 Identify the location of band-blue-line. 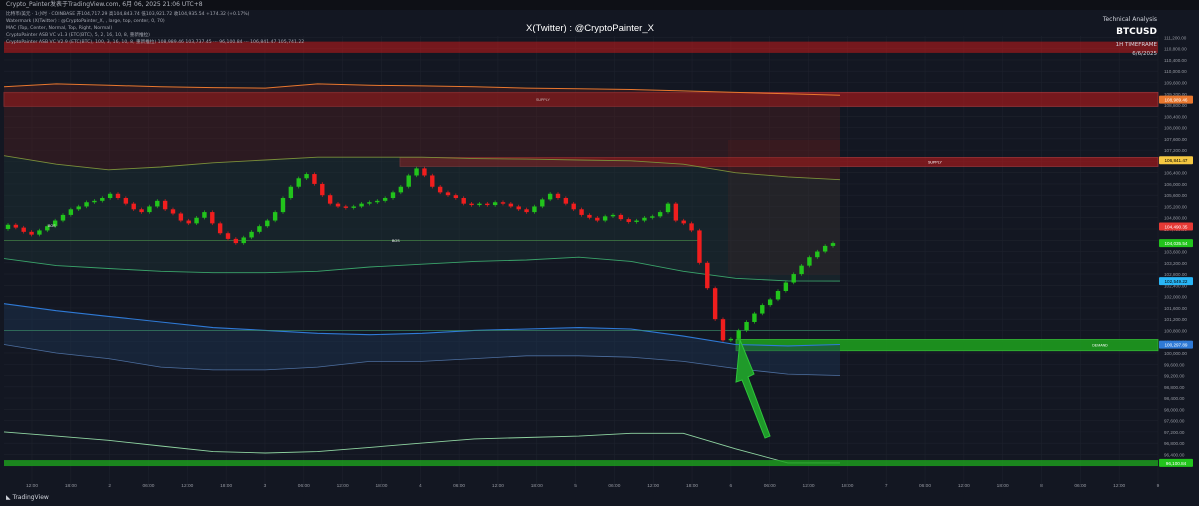
(422, 325).